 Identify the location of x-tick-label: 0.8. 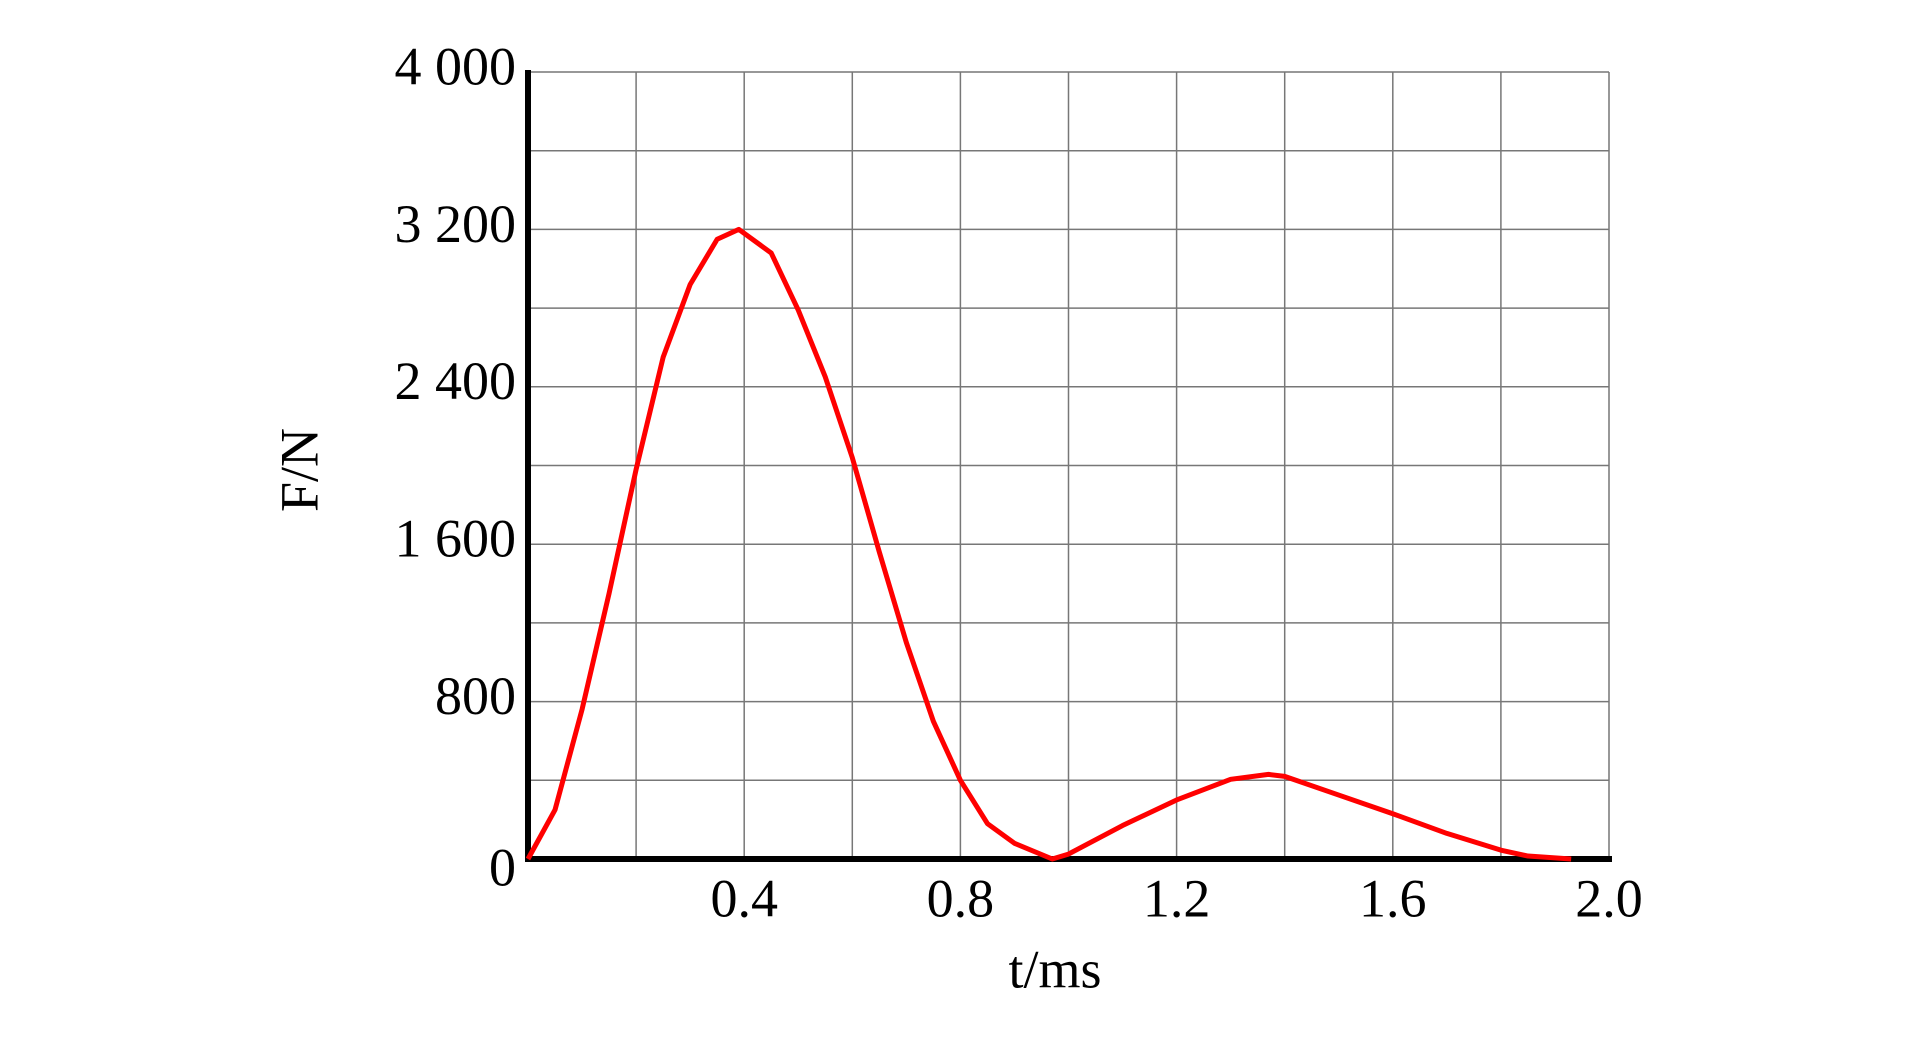
(961, 898).